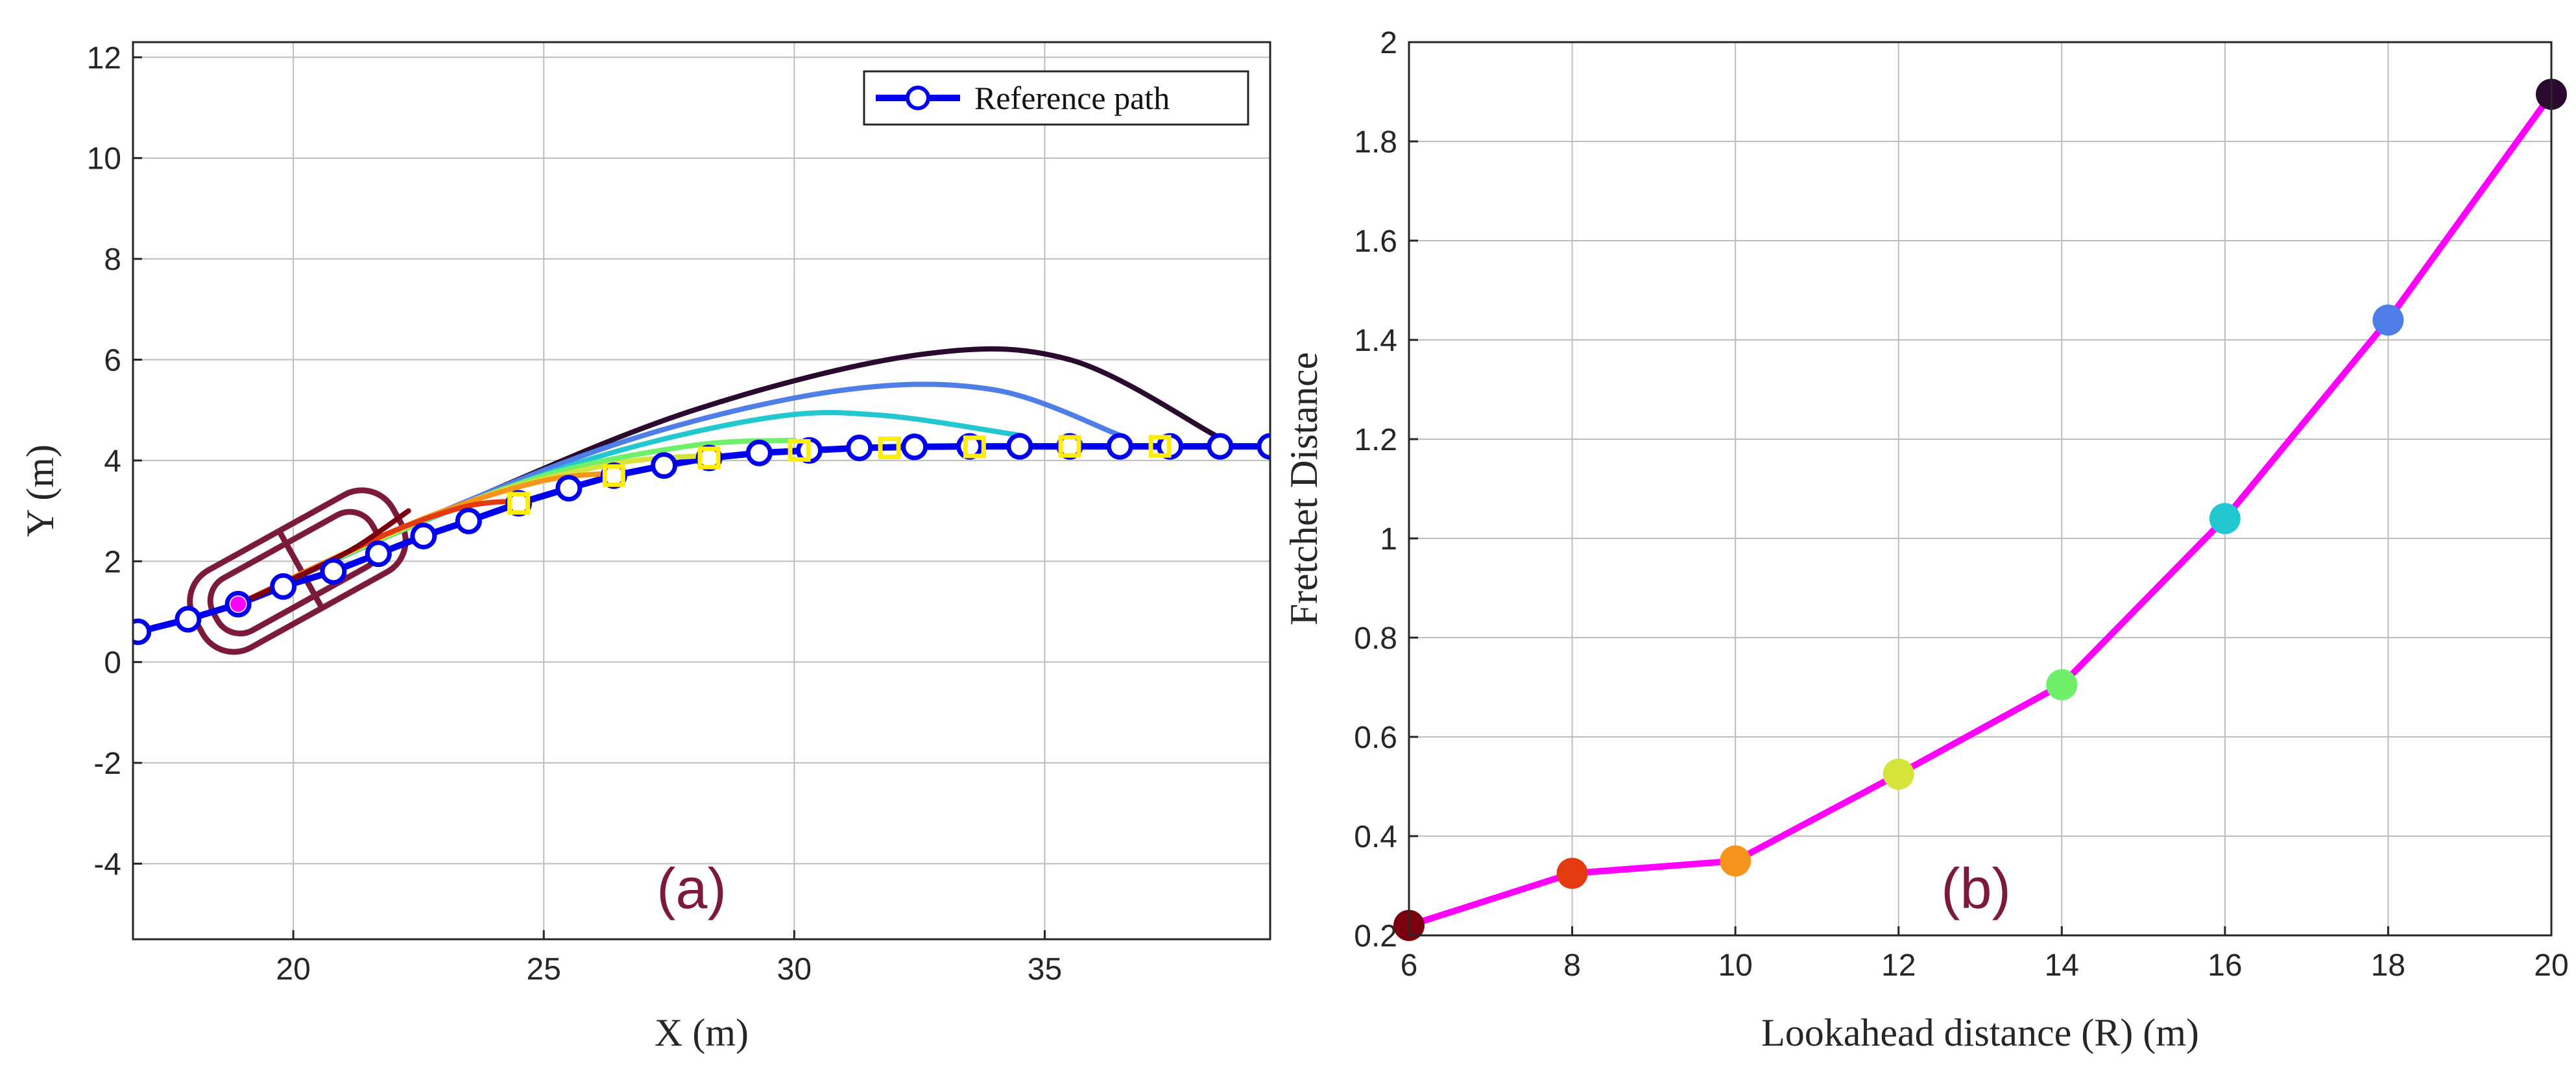  What do you see at coordinates (238, 604) in the screenshot?
I see `start-point` at bounding box center [238, 604].